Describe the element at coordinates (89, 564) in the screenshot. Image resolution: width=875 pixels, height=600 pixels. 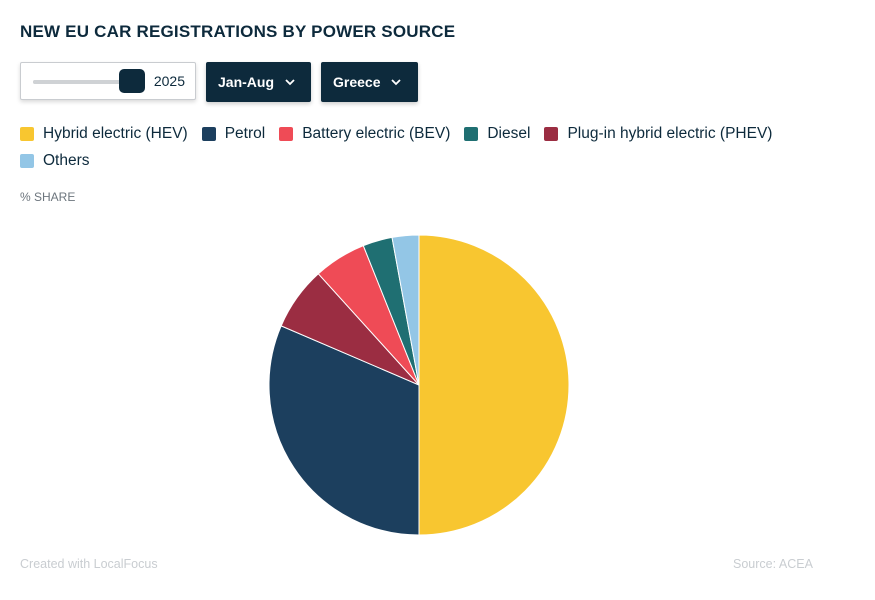
I see `credit-text: Created with LocalFocus` at that location.